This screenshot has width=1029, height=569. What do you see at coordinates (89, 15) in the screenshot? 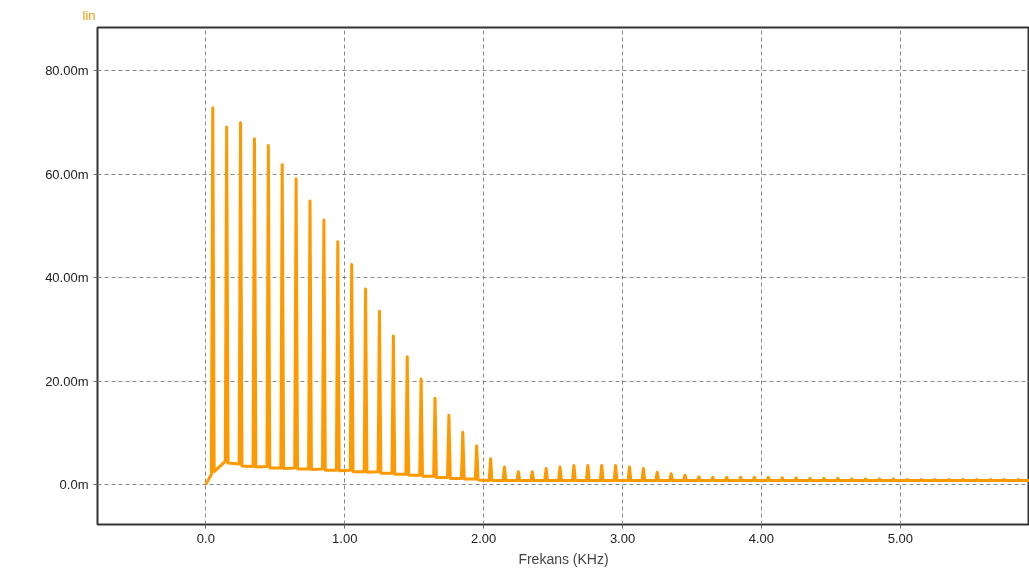
I see `text: lin` at bounding box center [89, 15].